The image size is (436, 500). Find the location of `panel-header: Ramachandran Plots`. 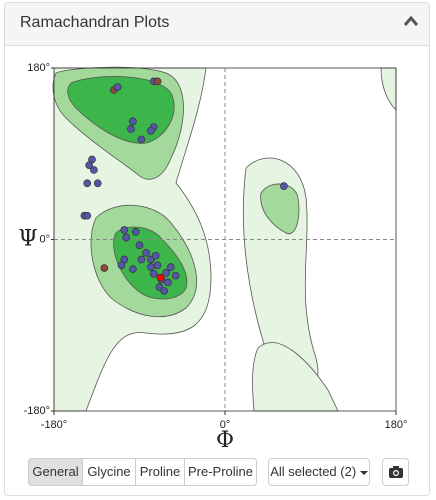

panel-header: Ramachandran Plots is located at coordinates (217, 24).